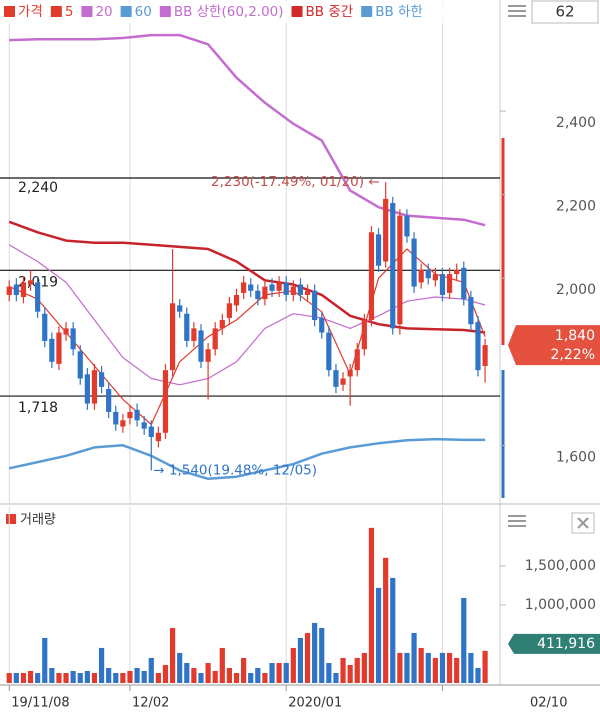 The image size is (600, 717). Describe the element at coordinates (517, 521) in the screenshot. I see `volume-menu-icon` at that location.